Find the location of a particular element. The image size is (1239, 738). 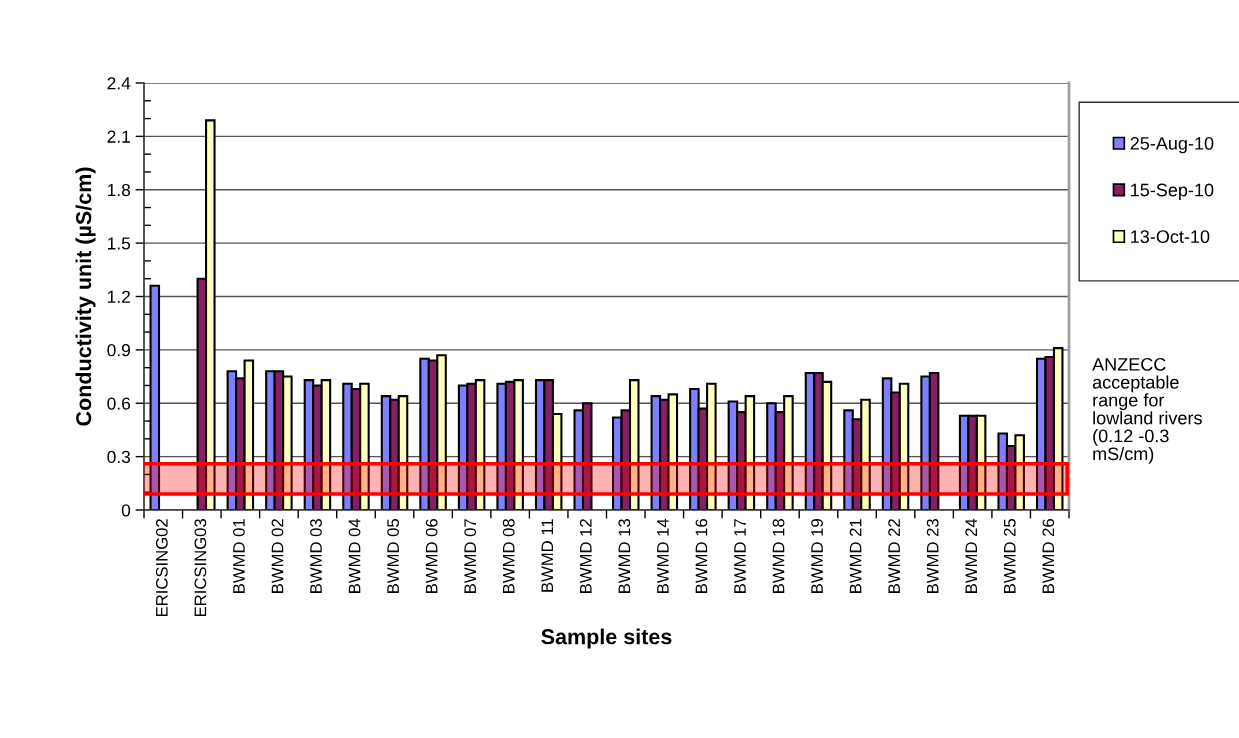

bar is located at coordinates (155, 397).